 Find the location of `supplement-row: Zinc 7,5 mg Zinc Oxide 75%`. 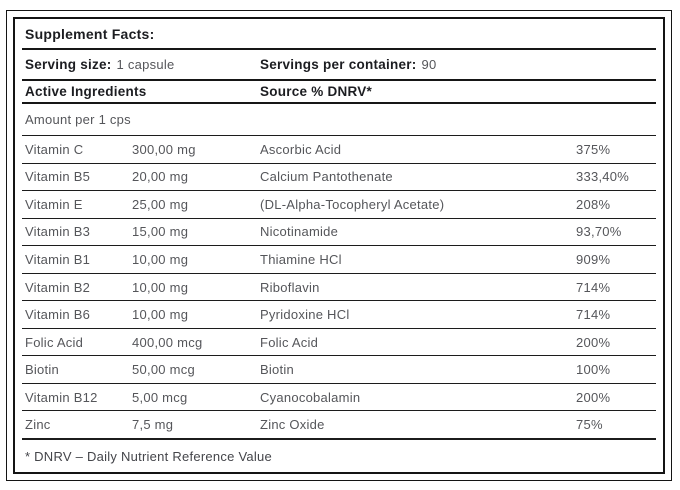

supplement-row: Zinc 7,5 mg Zinc Oxide 75% is located at coordinates (339, 426).